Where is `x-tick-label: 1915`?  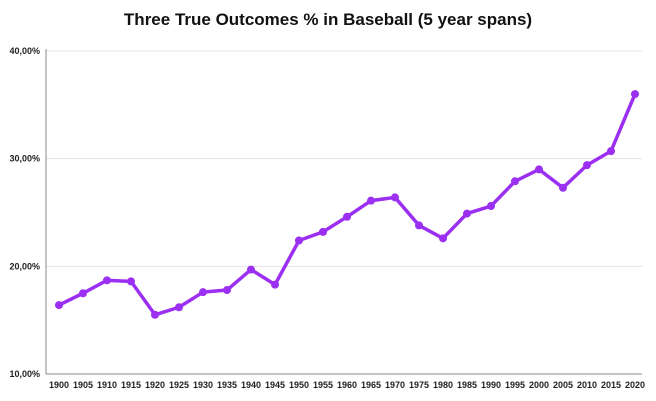
x-tick-label: 1915 is located at coordinates (131, 385).